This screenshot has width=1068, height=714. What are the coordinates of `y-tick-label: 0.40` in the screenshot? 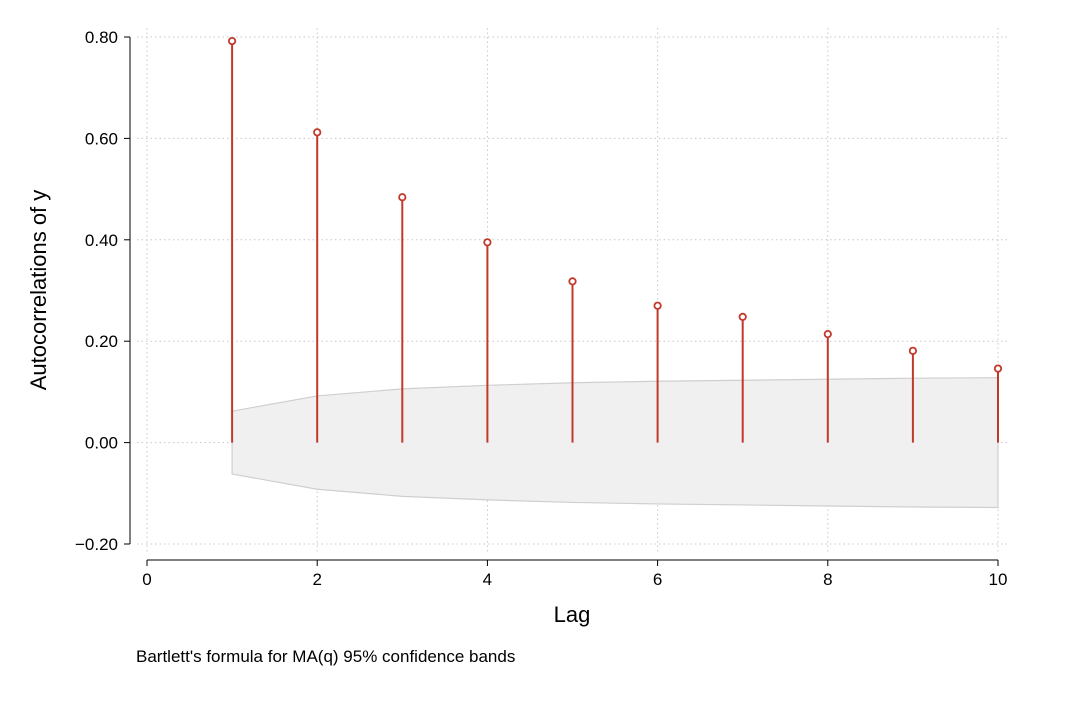 It's located at (101, 240).